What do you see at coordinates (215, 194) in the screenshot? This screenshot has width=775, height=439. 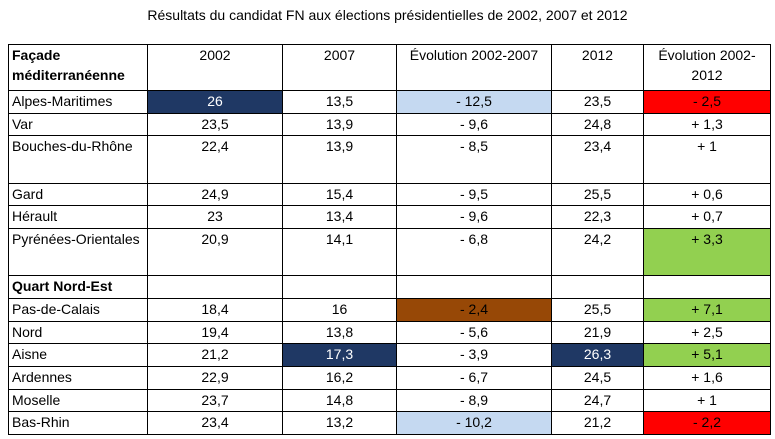 I see `value-cell-y2002: 24,9` at bounding box center [215, 194].